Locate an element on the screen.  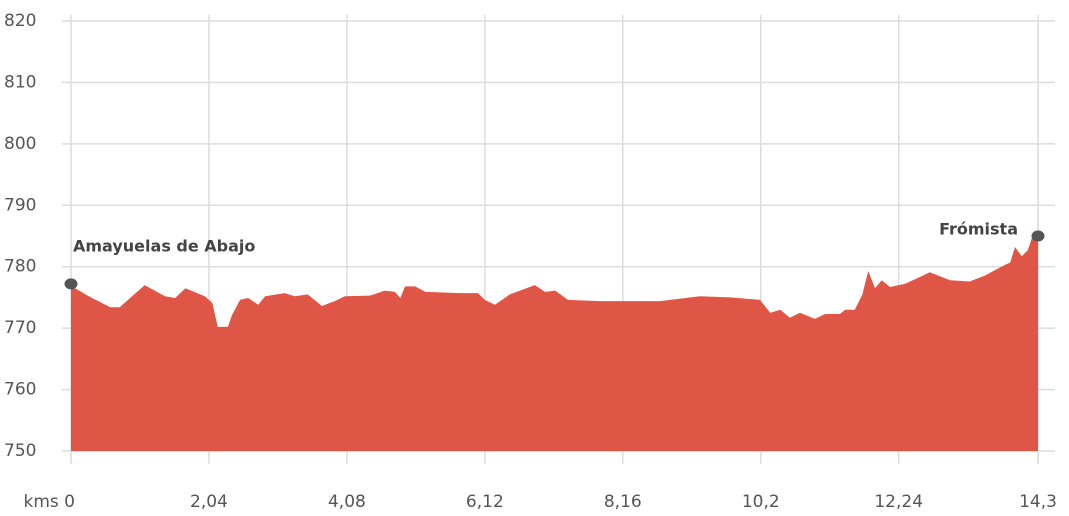
x-tick-label: 14,3 is located at coordinates (1038, 502).